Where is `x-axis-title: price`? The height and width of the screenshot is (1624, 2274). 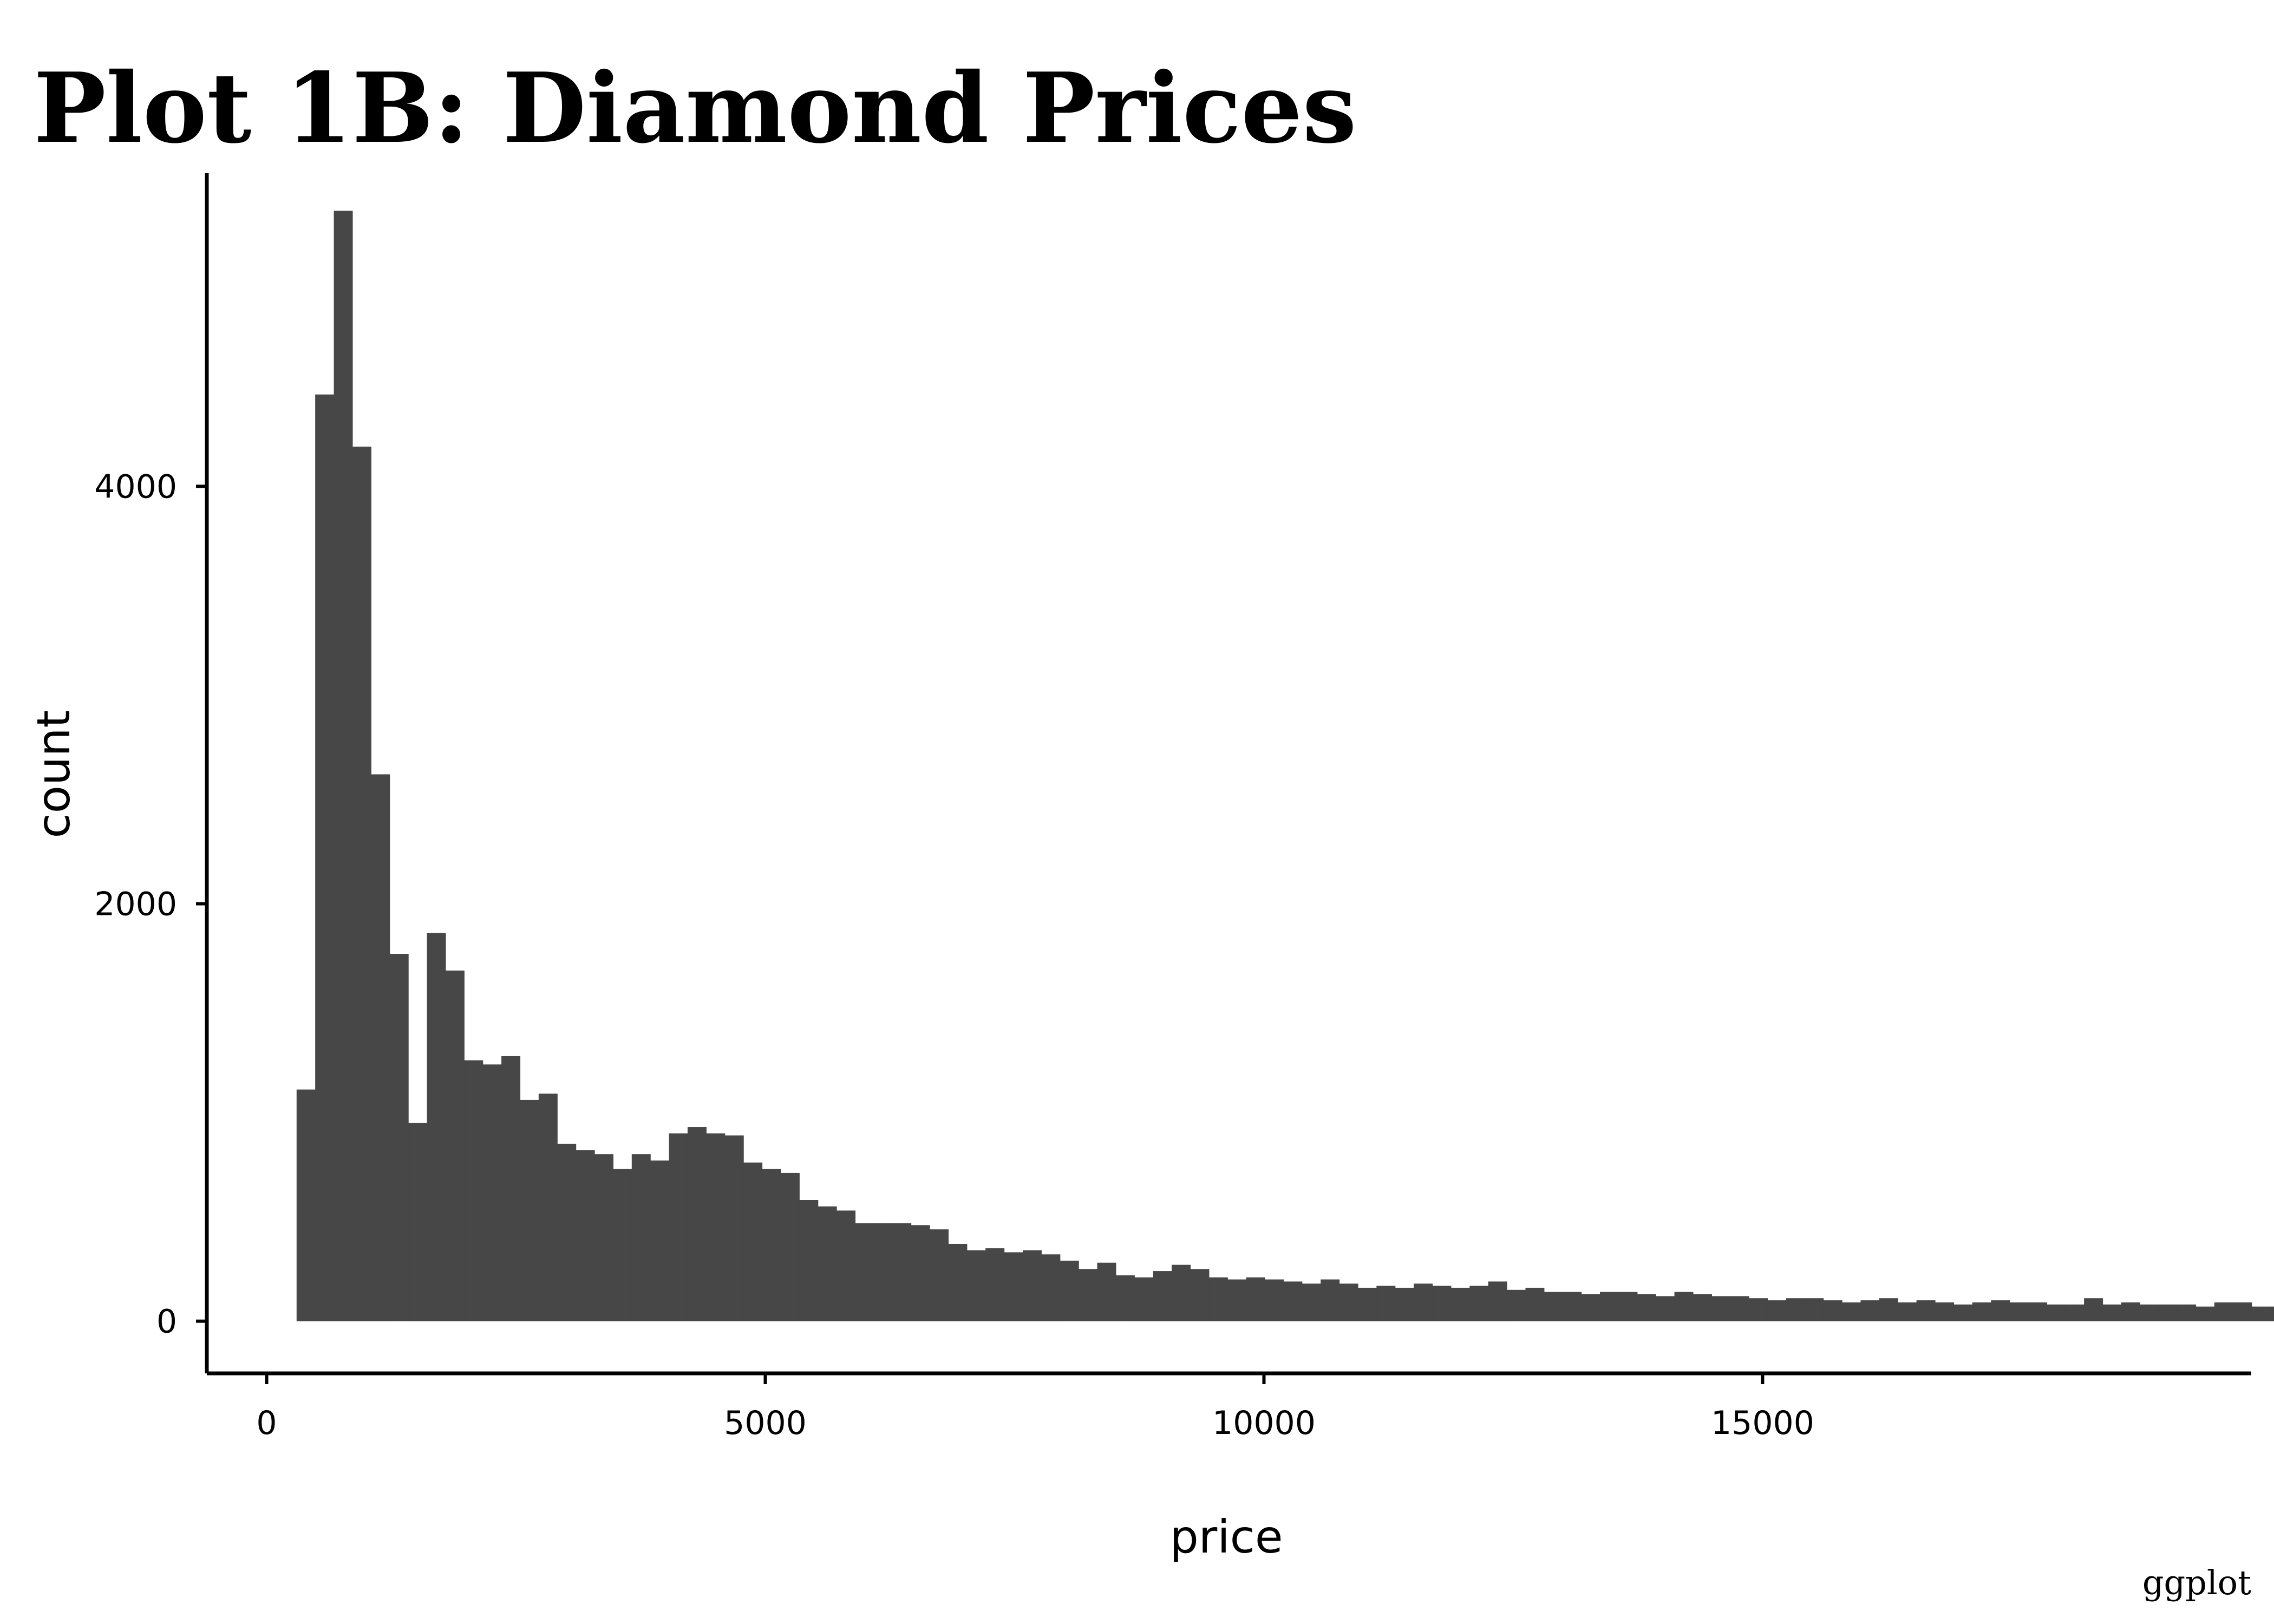 x-axis-title: price is located at coordinates (1226, 1536).